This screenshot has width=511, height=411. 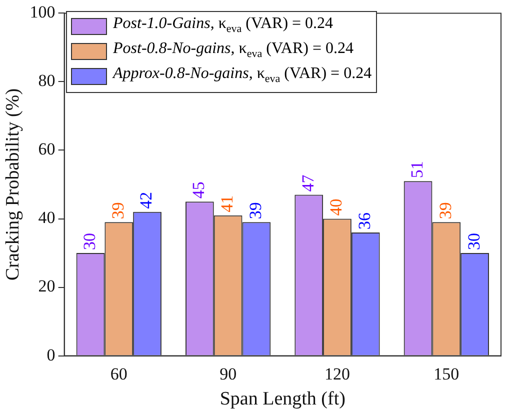 I want to click on y-tick-label: 0, so click(x=51, y=354).